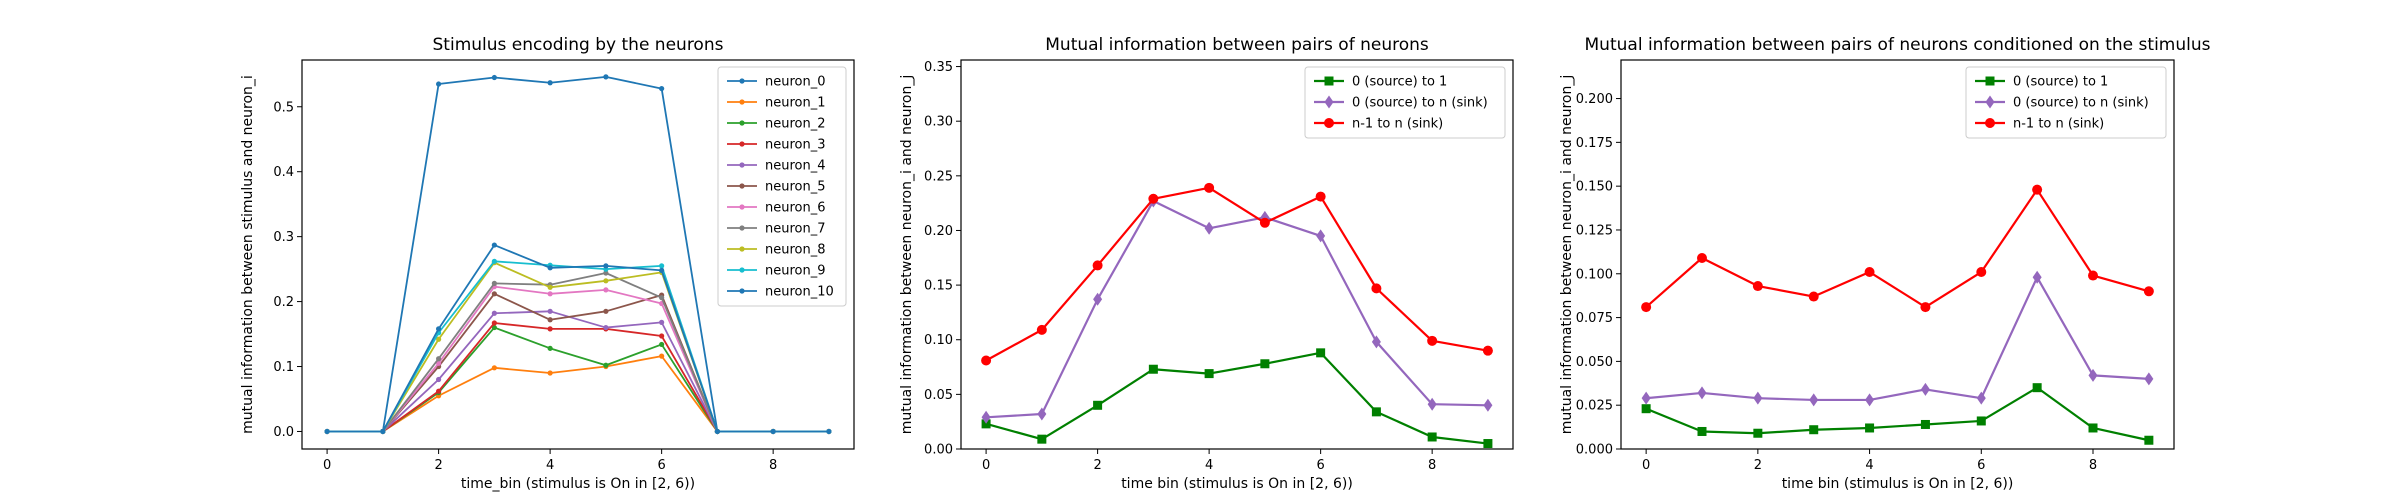 Image resolution: width=2400 pixels, height=500 pixels. I want to click on y-tick-label: 0.25, so click(938, 176).